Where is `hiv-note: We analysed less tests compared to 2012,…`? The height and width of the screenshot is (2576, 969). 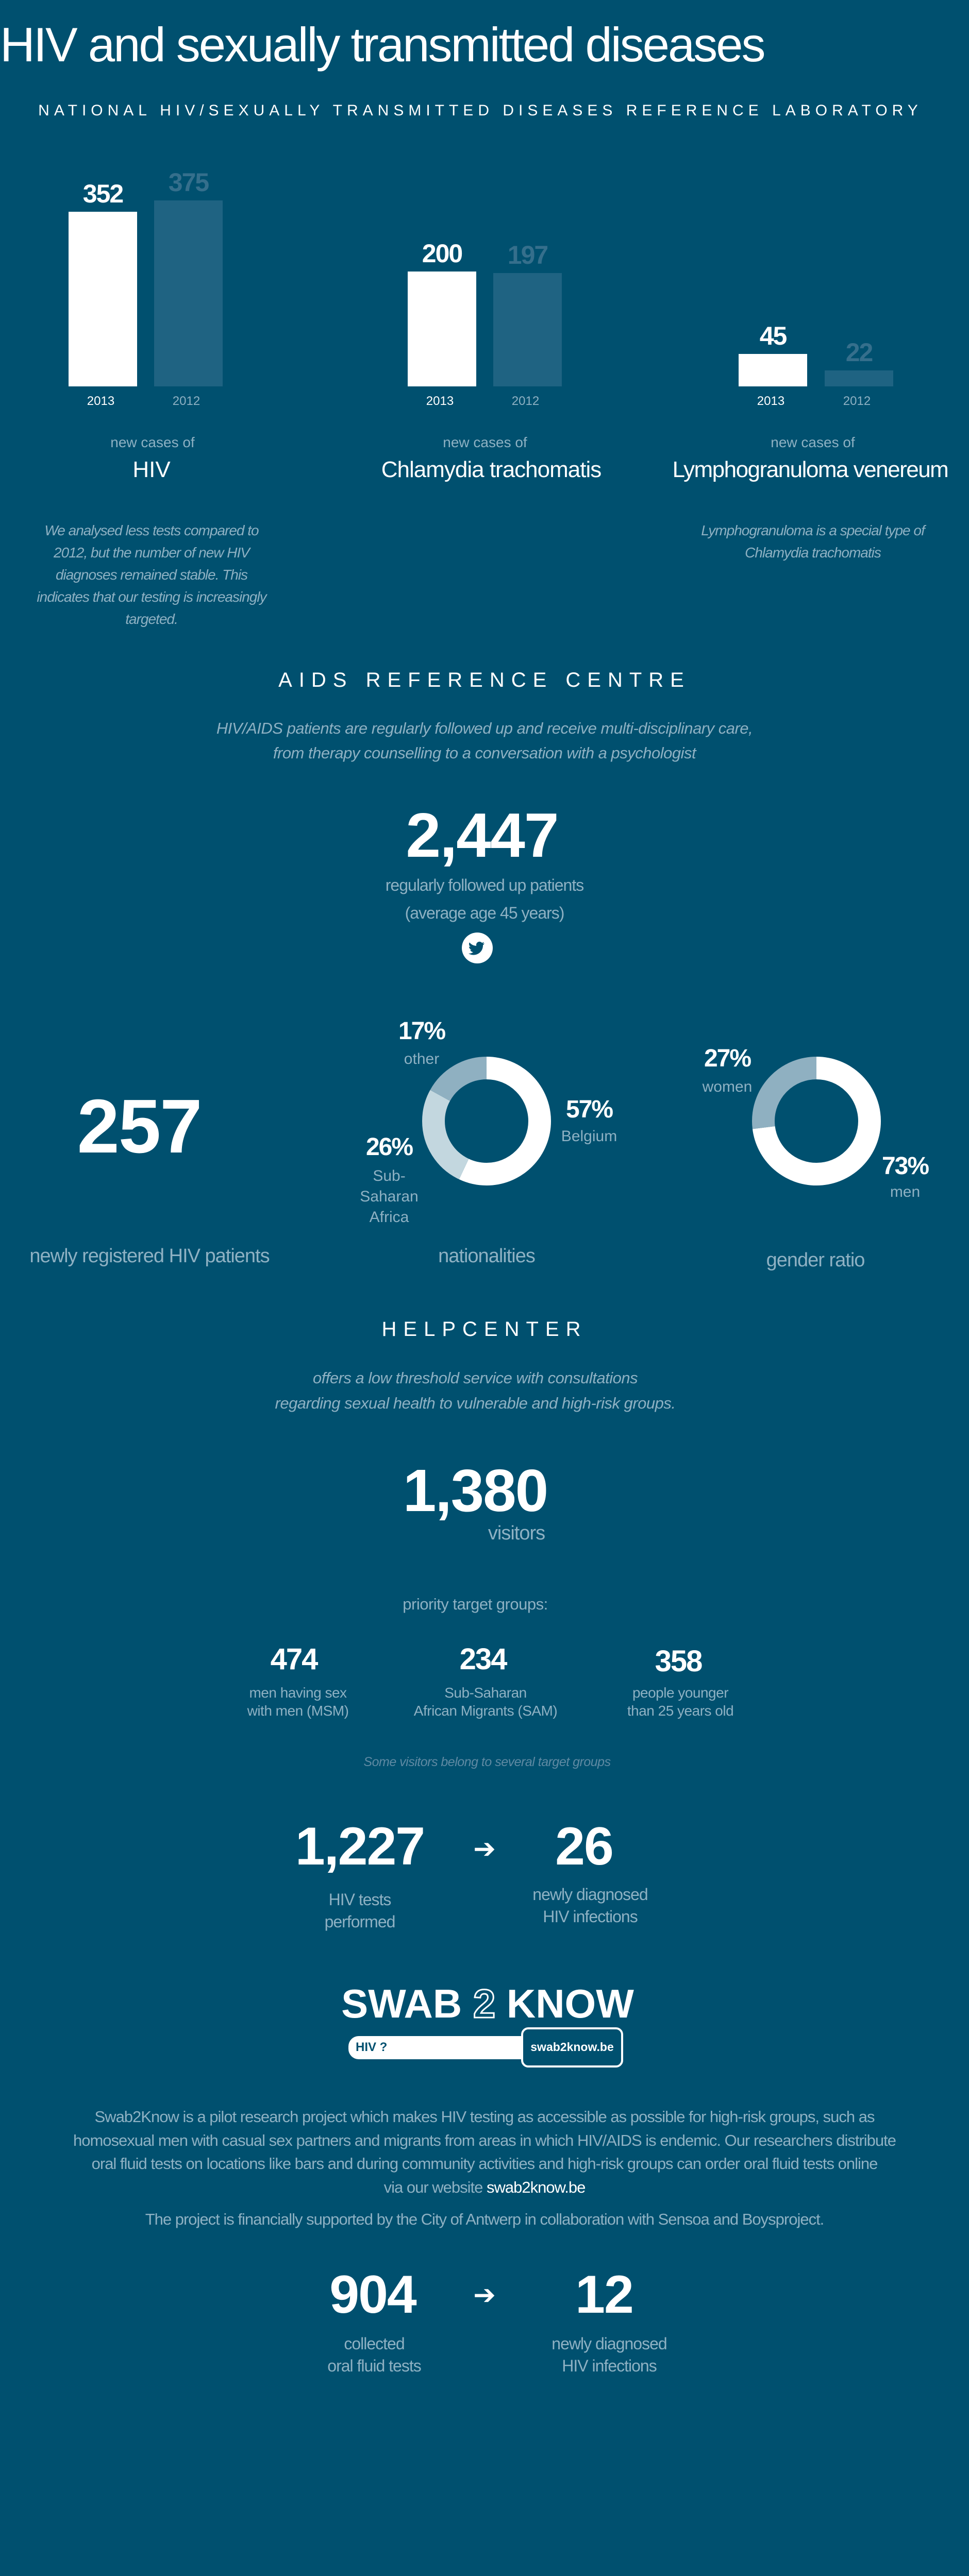 hiv-note: We analysed less tests compared to 2012,… is located at coordinates (151, 574).